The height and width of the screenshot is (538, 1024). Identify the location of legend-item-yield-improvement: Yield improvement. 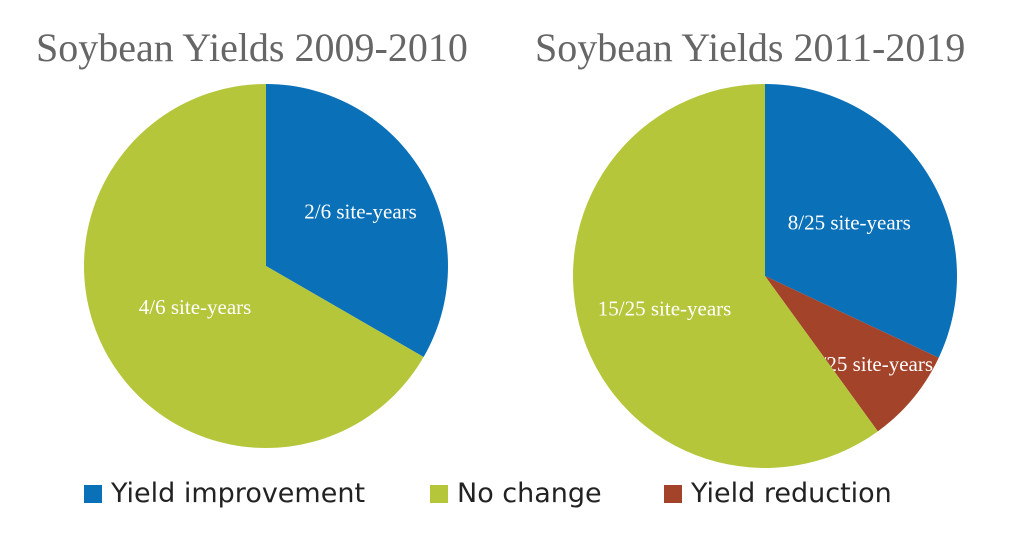
(224, 493).